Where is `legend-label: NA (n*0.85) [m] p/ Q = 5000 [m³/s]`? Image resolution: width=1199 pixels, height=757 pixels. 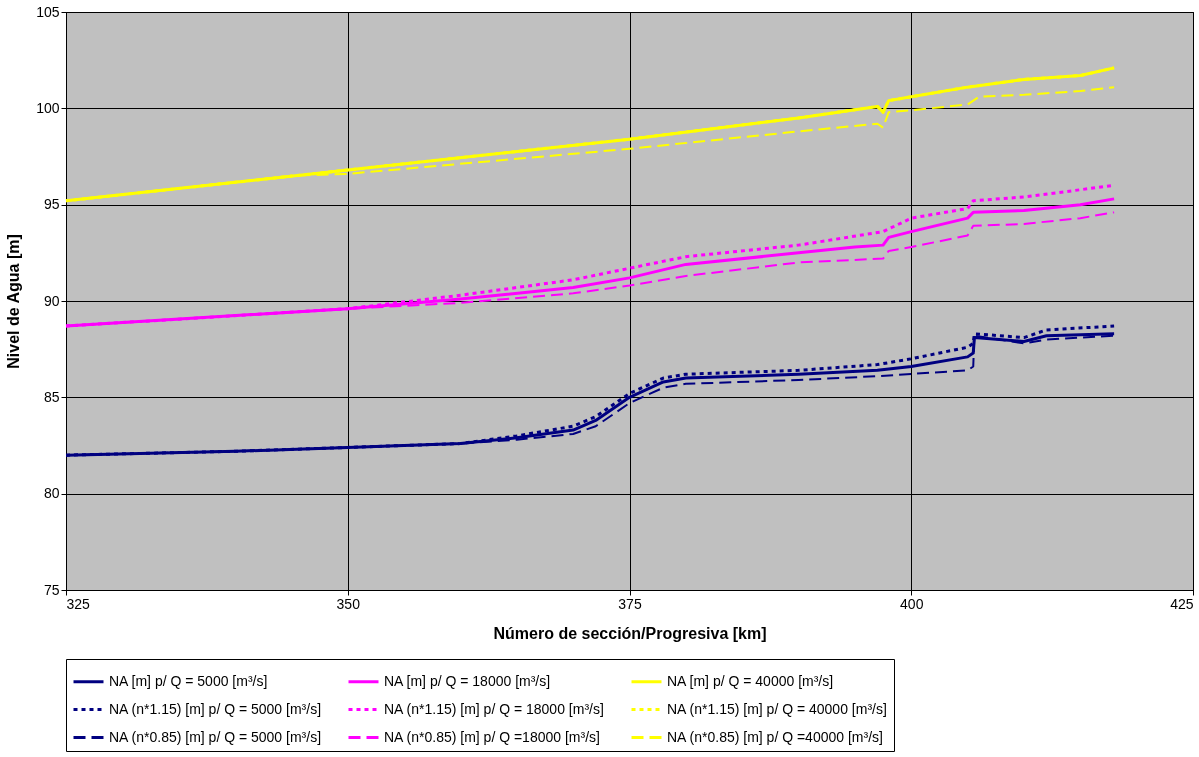
legend-label: NA (n*0.85) [m] p/ Q = 5000 [m³/s] is located at coordinates (215, 736).